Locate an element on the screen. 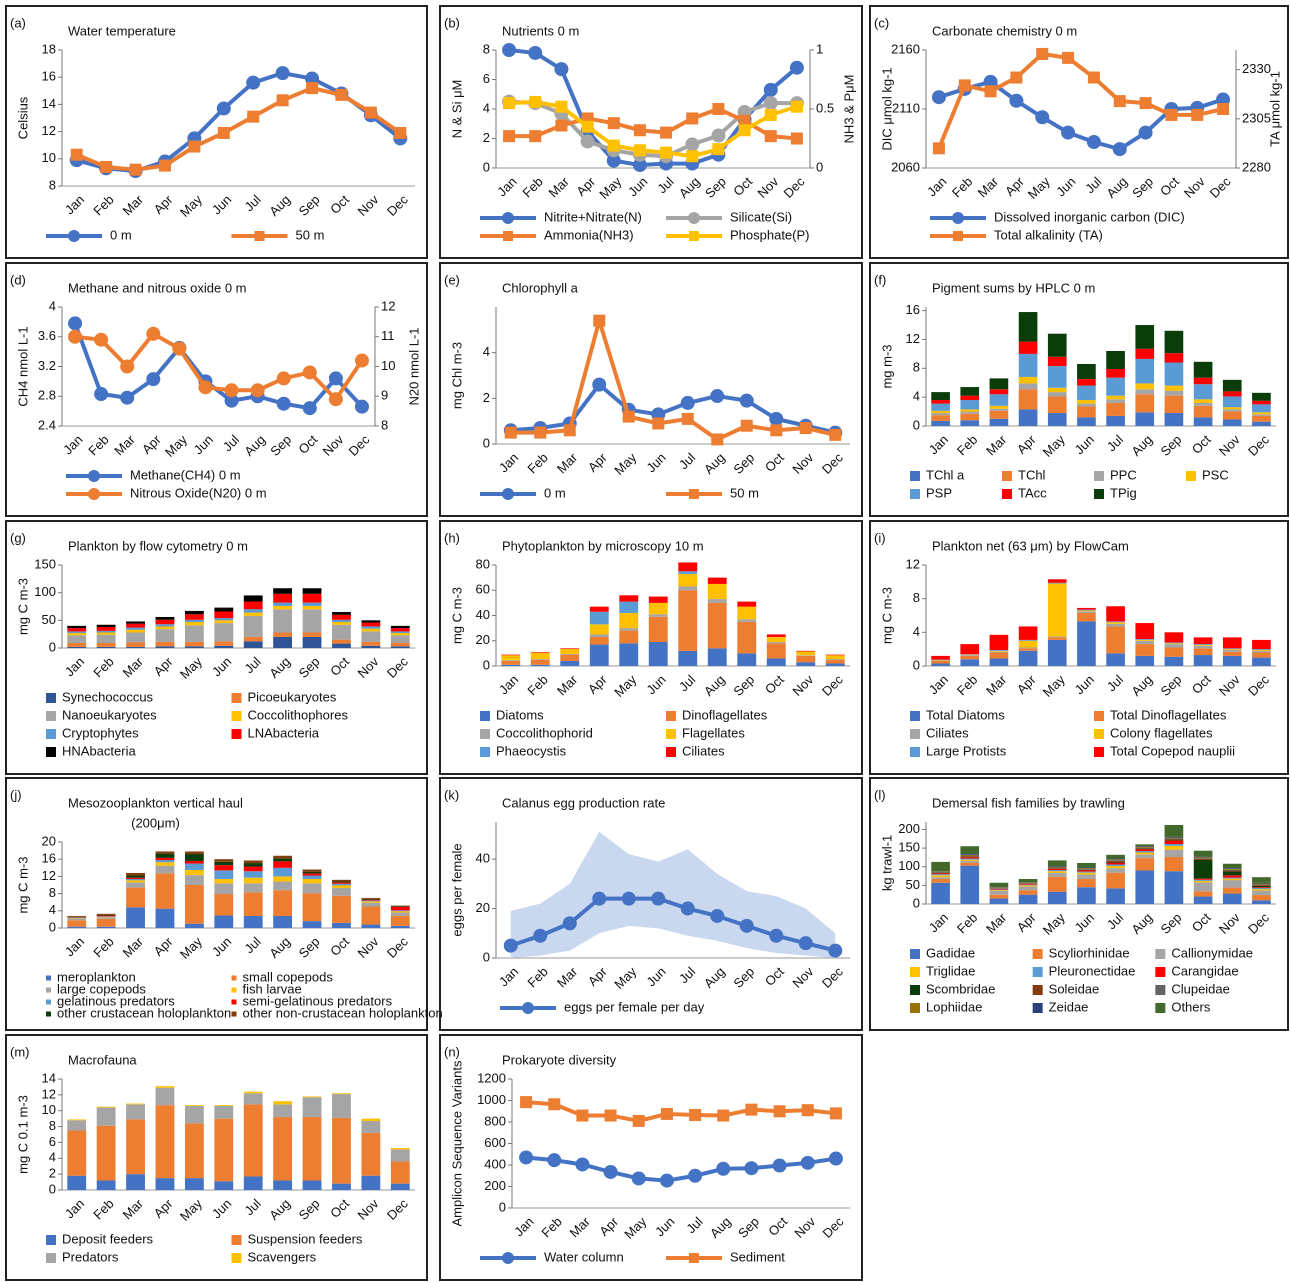  y-axis-label: eggs per female is located at coordinates (456, 889).